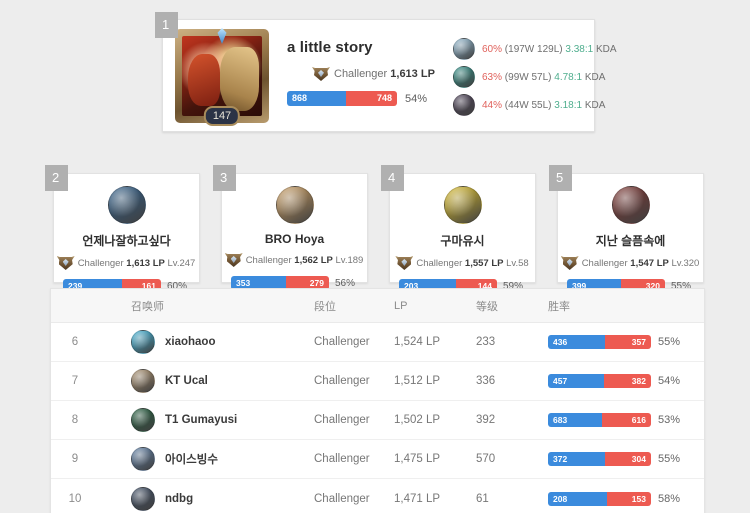 This screenshot has height=513, width=750. What do you see at coordinates (669, 381) in the screenshot?
I see `row-winrate: 54%` at bounding box center [669, 381].